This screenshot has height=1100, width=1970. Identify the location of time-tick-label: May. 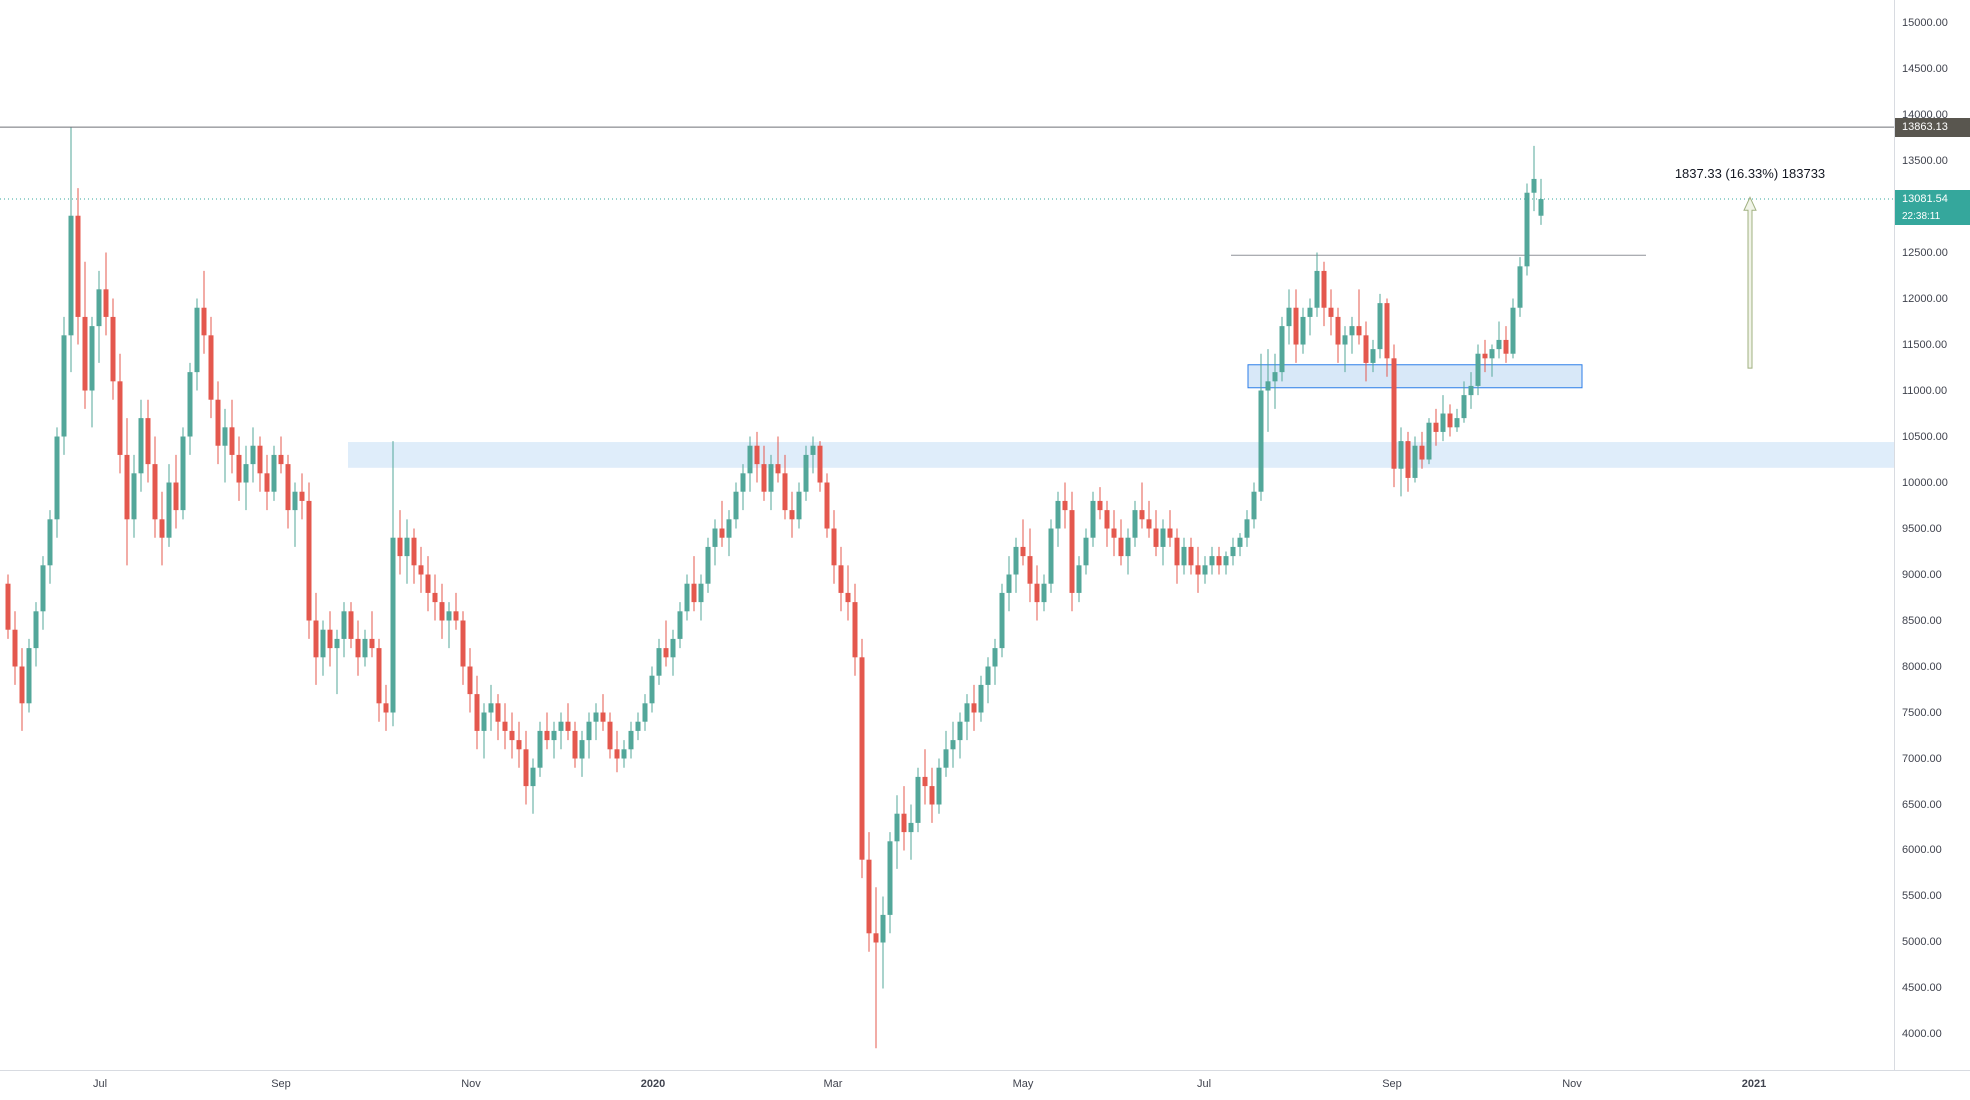
(1023, 1084).